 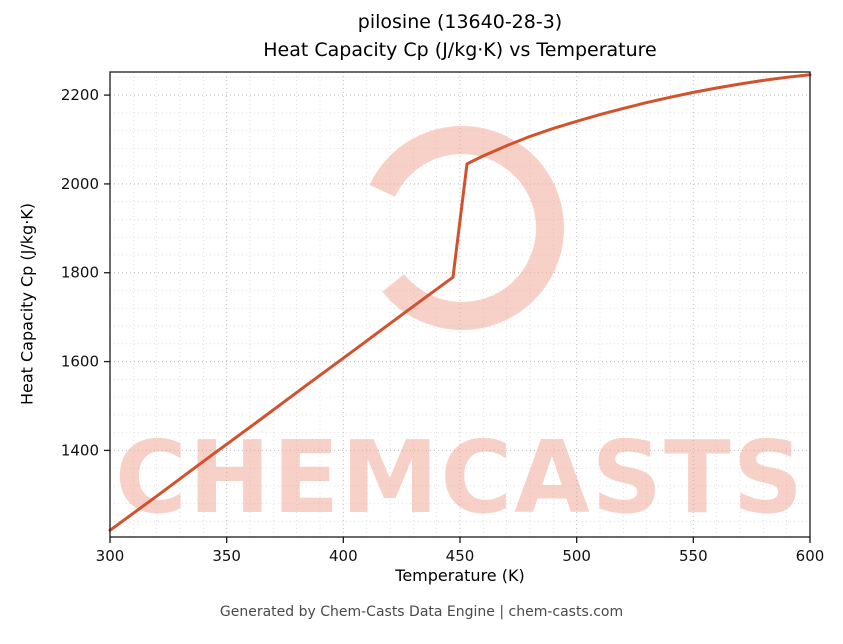 I want to click on chart-title-line2: Heat Capacity Cp (J/kg·K) vs Temperature, so click(x=460, y=50).